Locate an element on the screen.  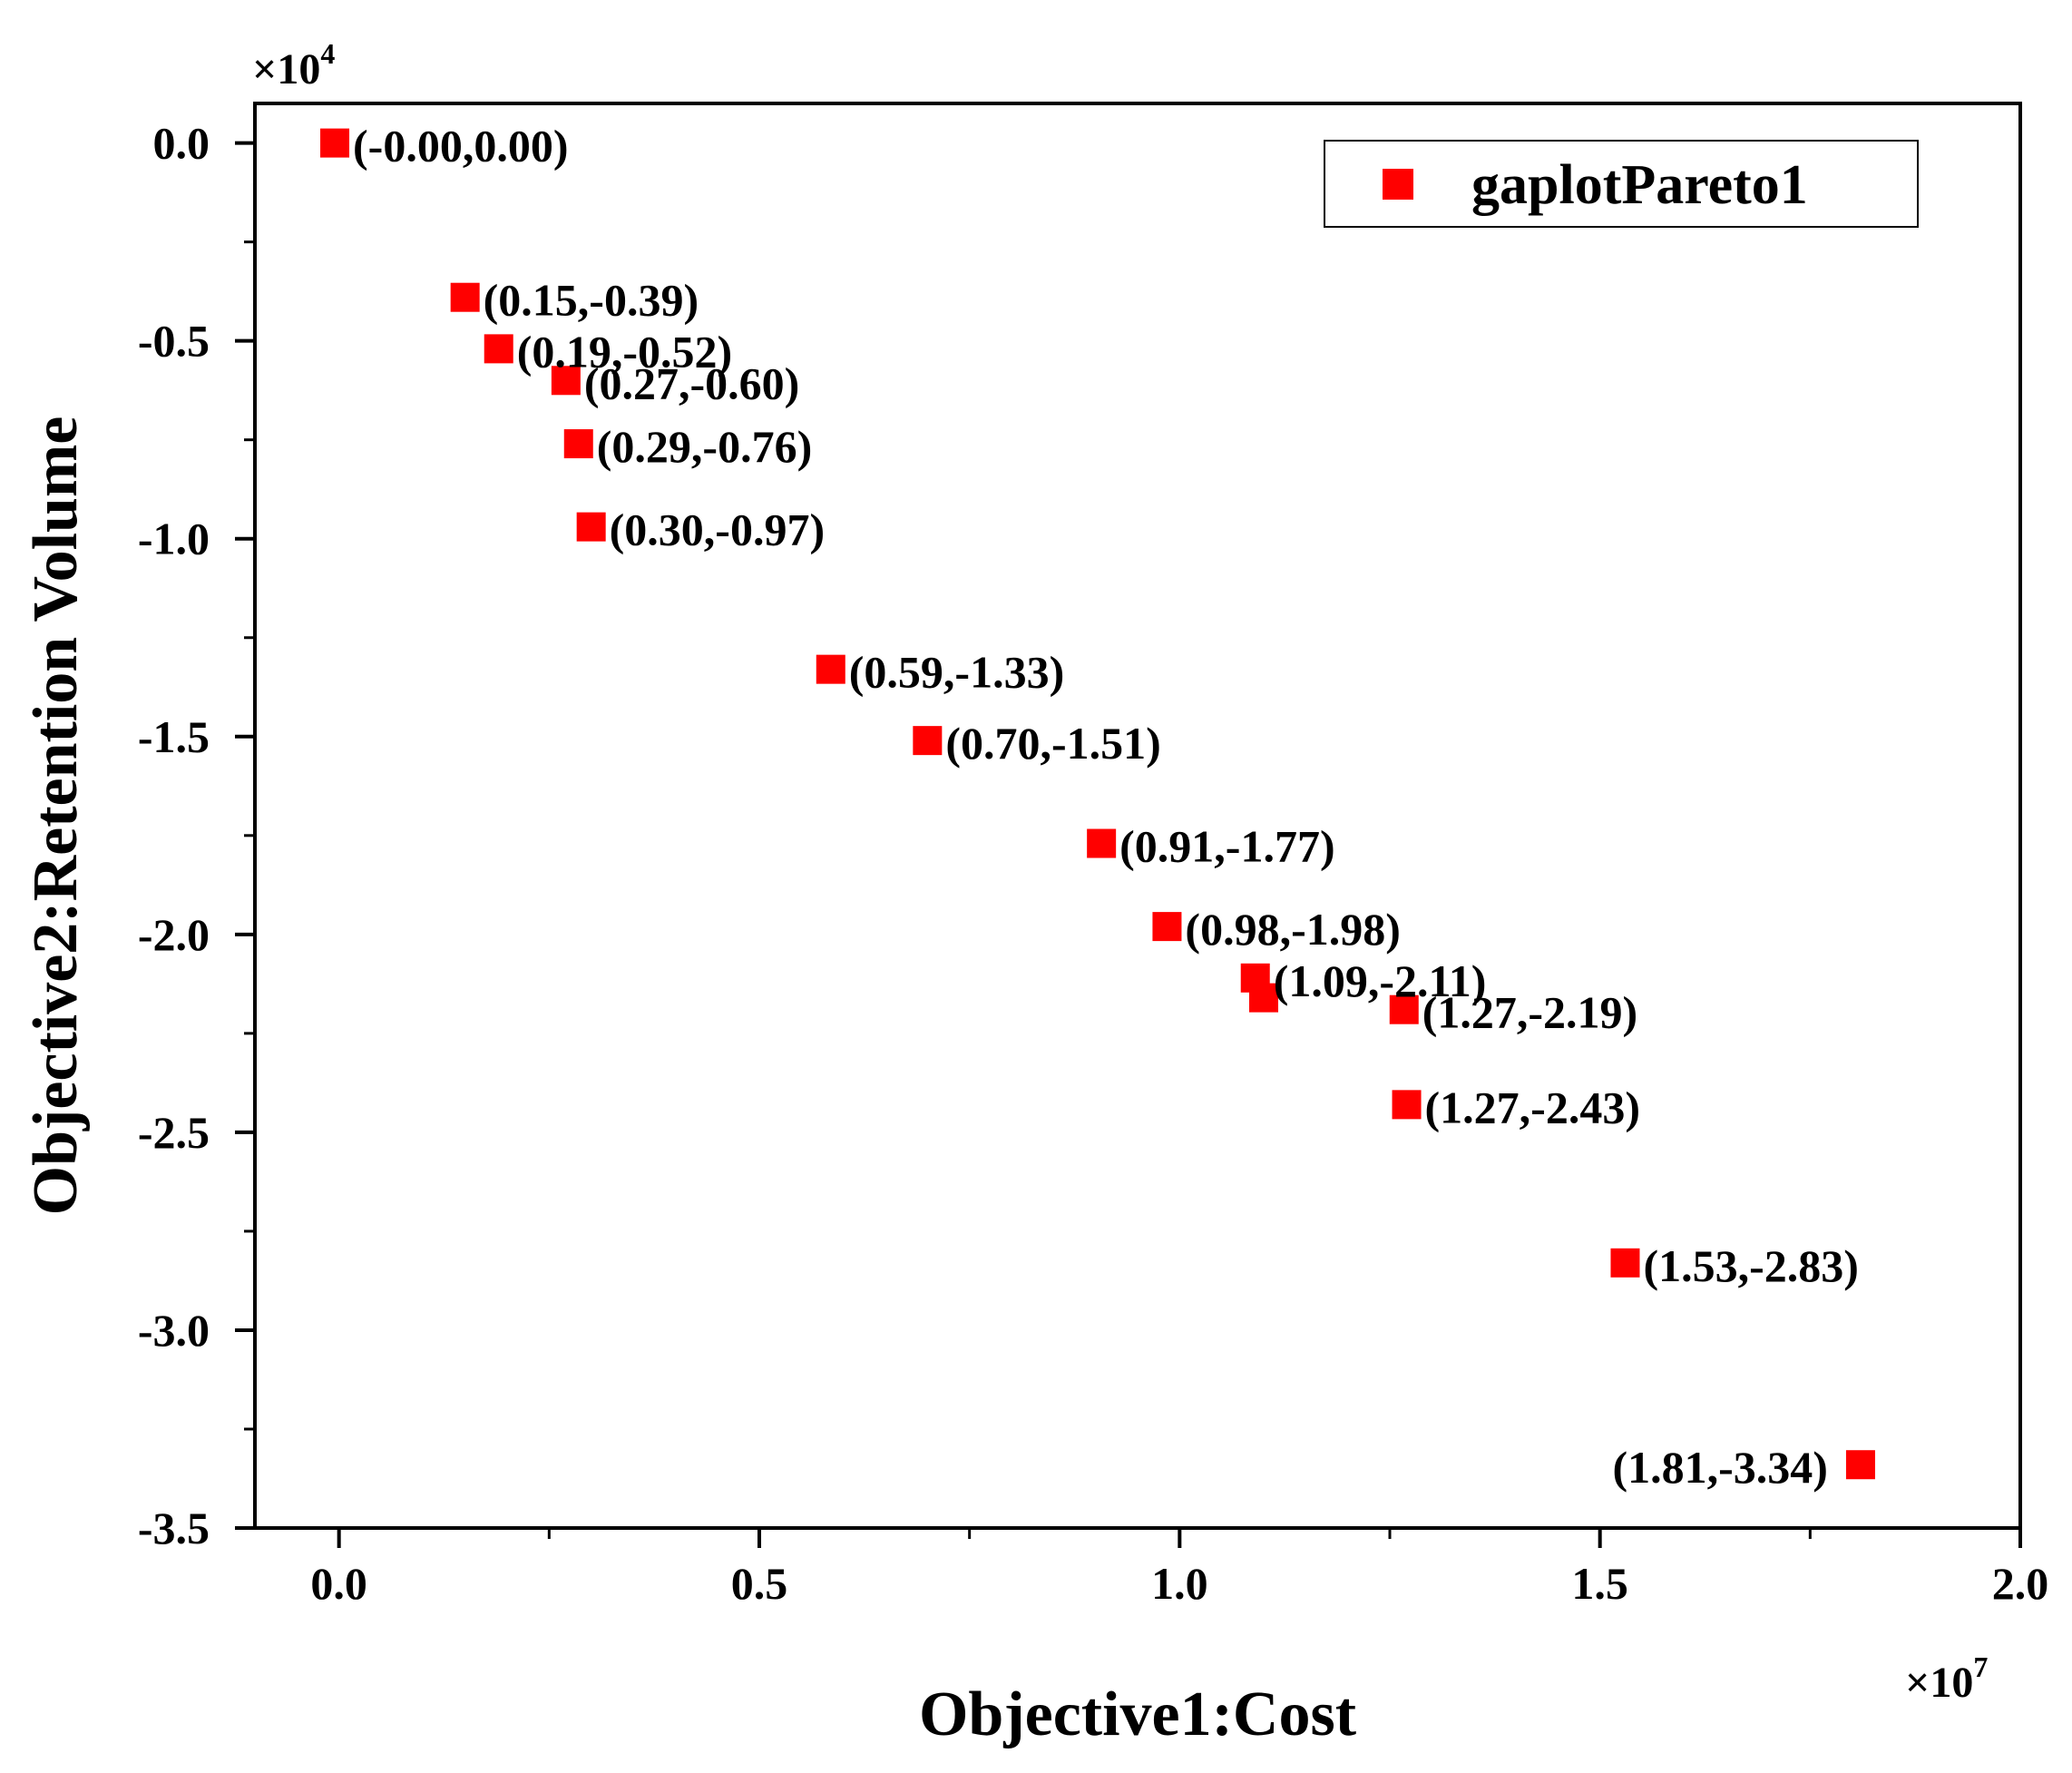
legend-box is located at coordinates (1621, 184).